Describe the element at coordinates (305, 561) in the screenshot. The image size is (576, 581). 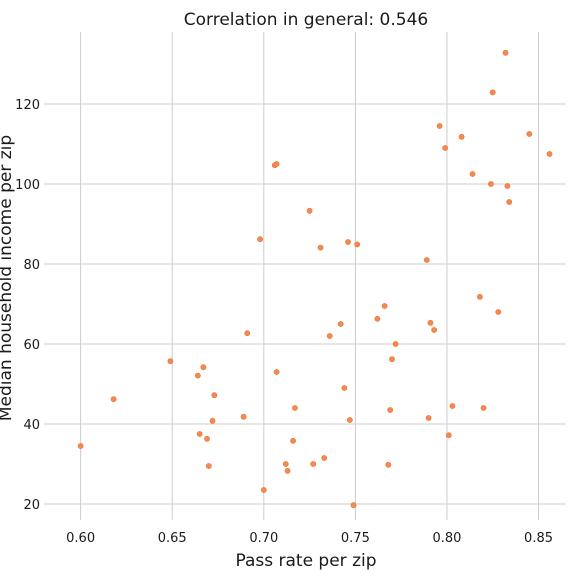
I see `x-axis-label: Pass rate per zip` at that location.